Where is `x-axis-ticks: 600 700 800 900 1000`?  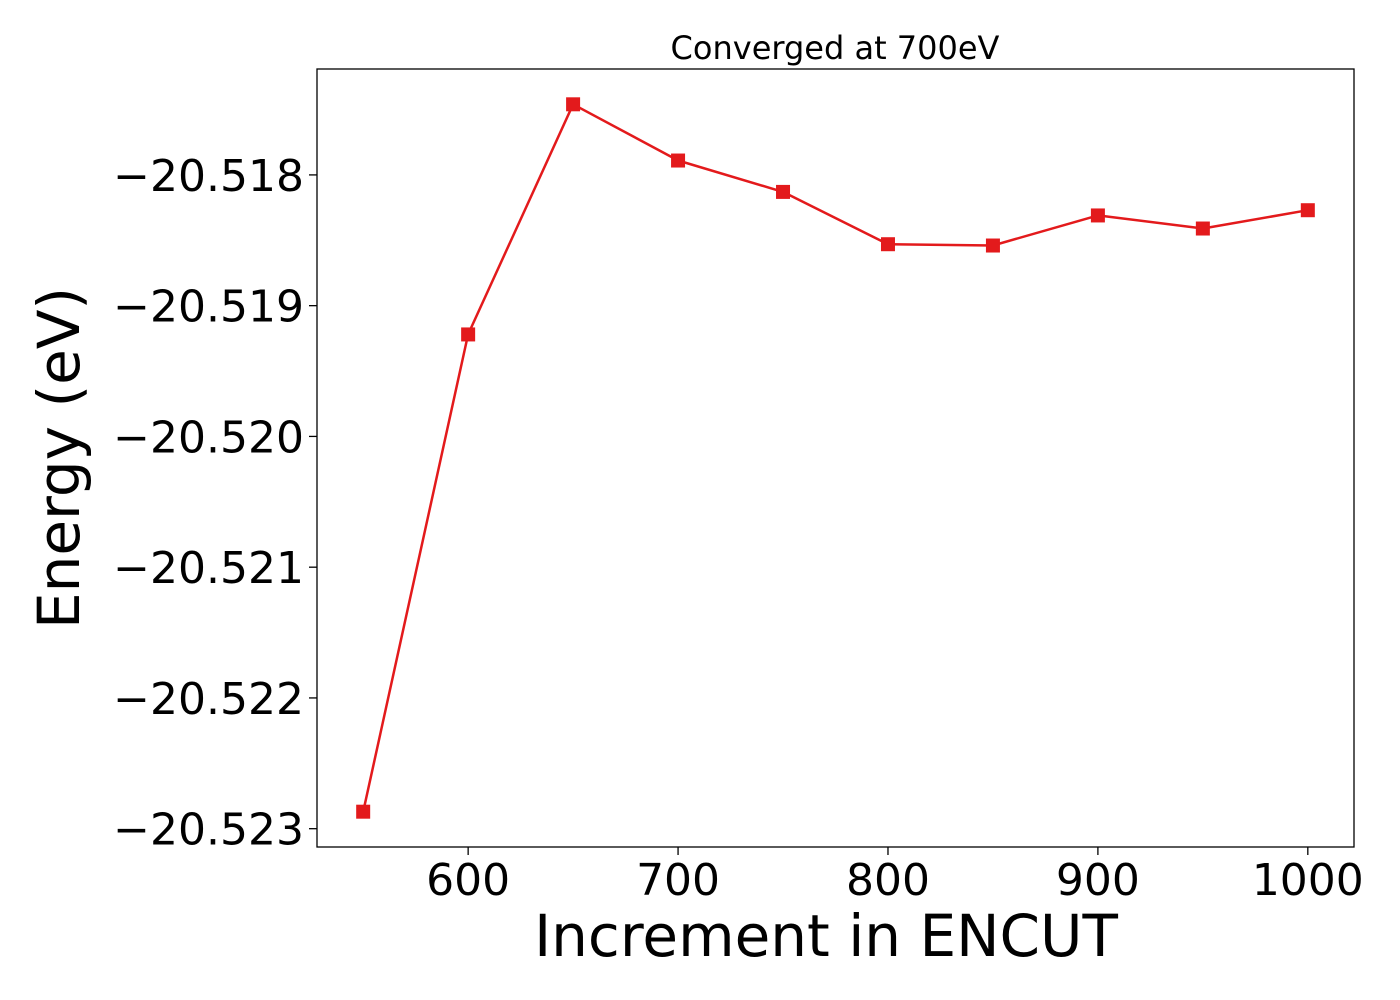 x-axis-ticks: 600 700 800 900 1000 is located at coordinates (895, 876).